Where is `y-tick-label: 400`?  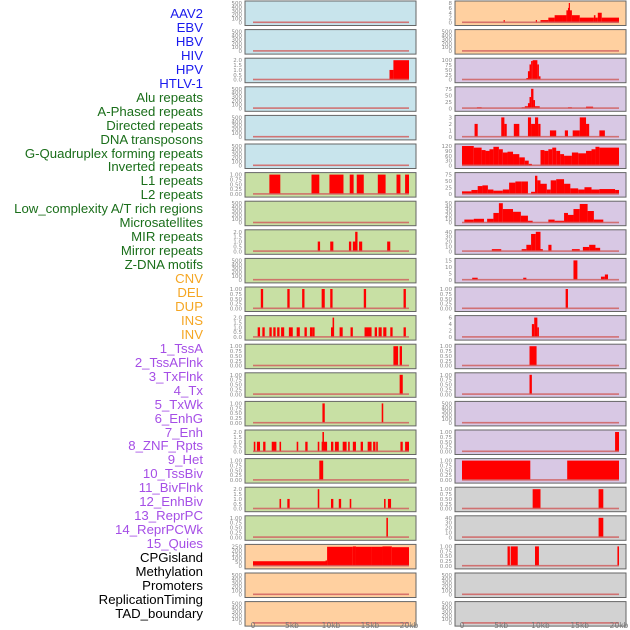
y-tick-label: 400 is located at coordinates (237, 8).